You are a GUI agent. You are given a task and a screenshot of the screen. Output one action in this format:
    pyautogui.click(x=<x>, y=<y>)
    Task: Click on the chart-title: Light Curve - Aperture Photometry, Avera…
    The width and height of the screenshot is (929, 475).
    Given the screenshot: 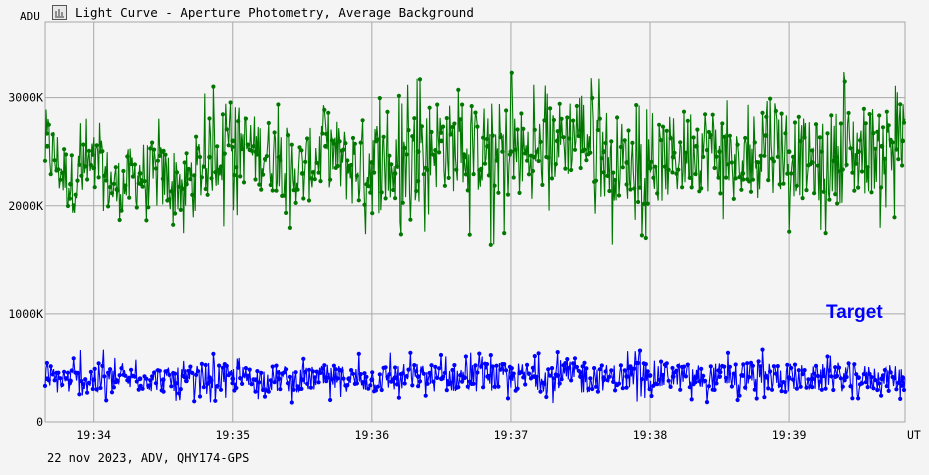 What is the action you would take?
    pyautogui.click(x=274, y=12)
    